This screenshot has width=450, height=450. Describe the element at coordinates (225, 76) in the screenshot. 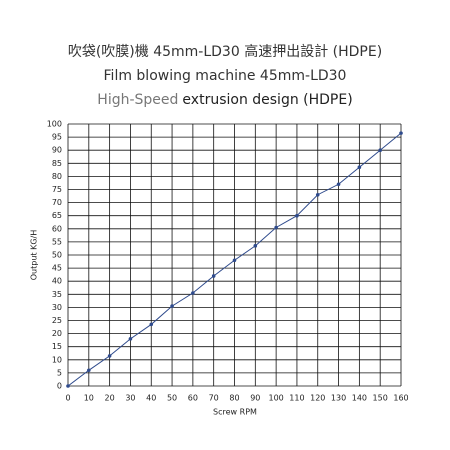

I see `chart-subtitle: Film blowing machine 45mm-LD30` at that location.